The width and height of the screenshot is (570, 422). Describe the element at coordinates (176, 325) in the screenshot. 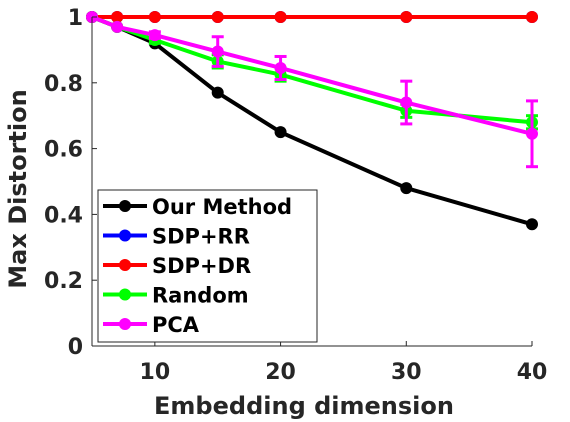

I see `legend-label: PCA` at that location.